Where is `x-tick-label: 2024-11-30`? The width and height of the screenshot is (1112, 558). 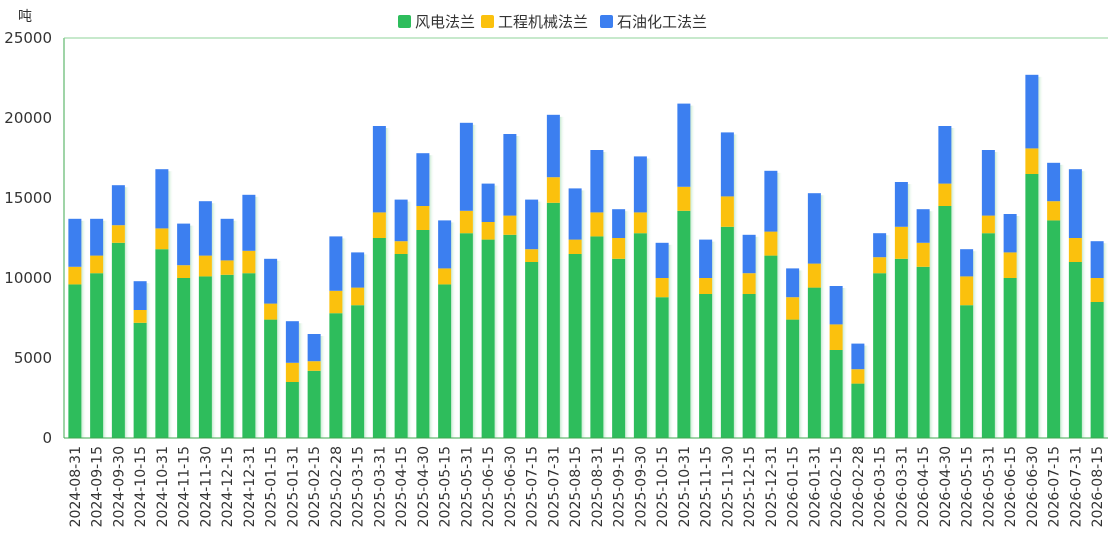
x-tick-label: 2024-11-30 is located at coordinates (206, 486).